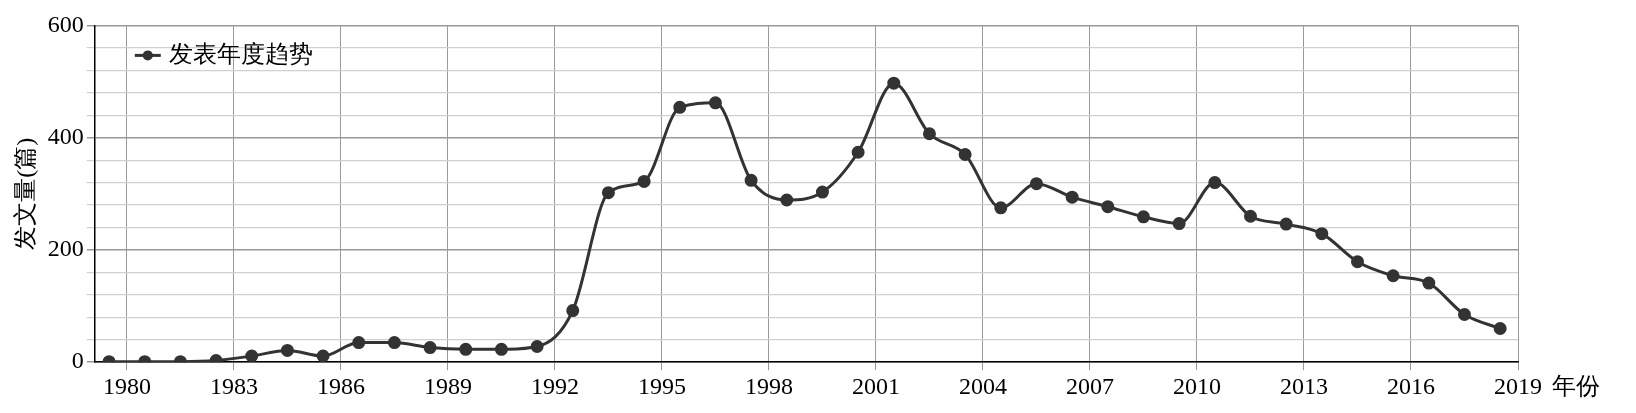 The width and height of the screenshot is (1636, 413). What do you see at coordinates (233, 385) in the screenshot?
I see `x-tick-label: 1983` at bounding box center [233, 385].